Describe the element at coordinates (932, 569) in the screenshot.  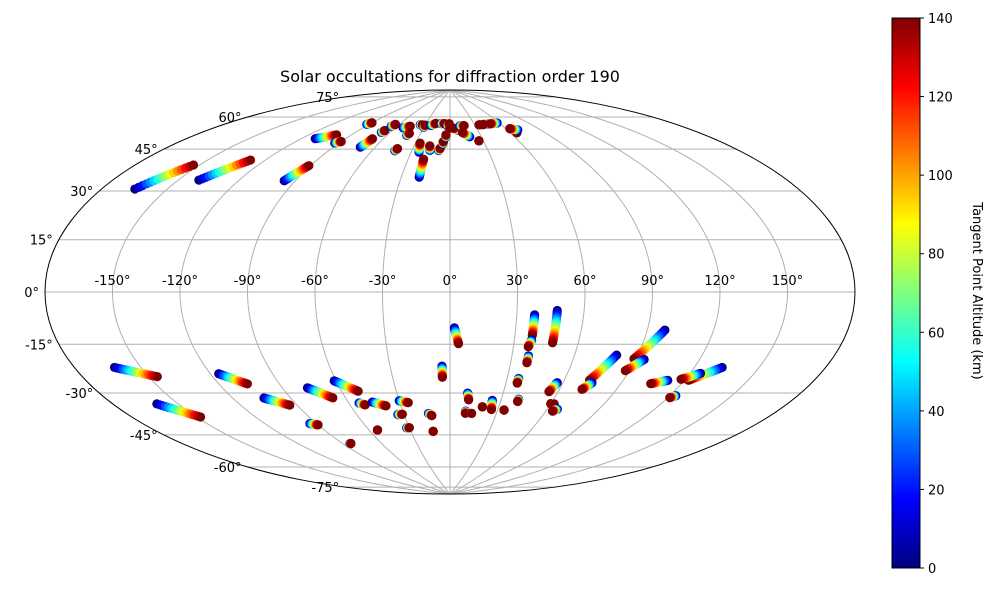
I see `colorbar-tick-label: 0` at that location.